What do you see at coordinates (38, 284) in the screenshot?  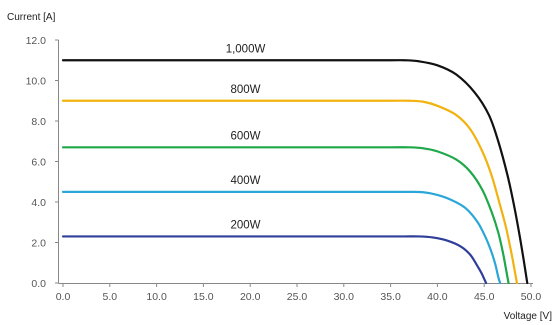 I see `y-tick-label: 0.0` at bounding box center [38, 284].